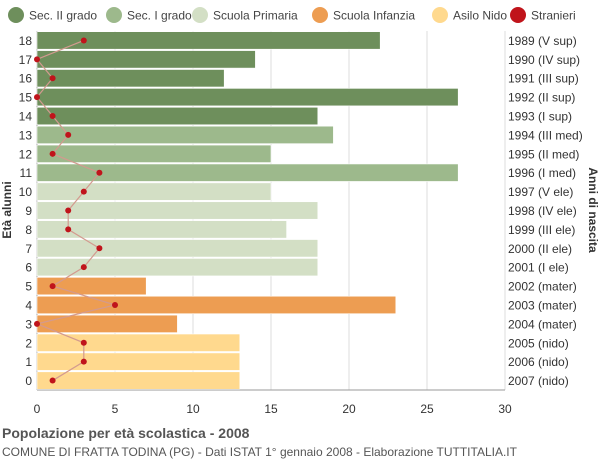  I want to click on y-tick-label-year: 2002 (mater), so click(542, 287).